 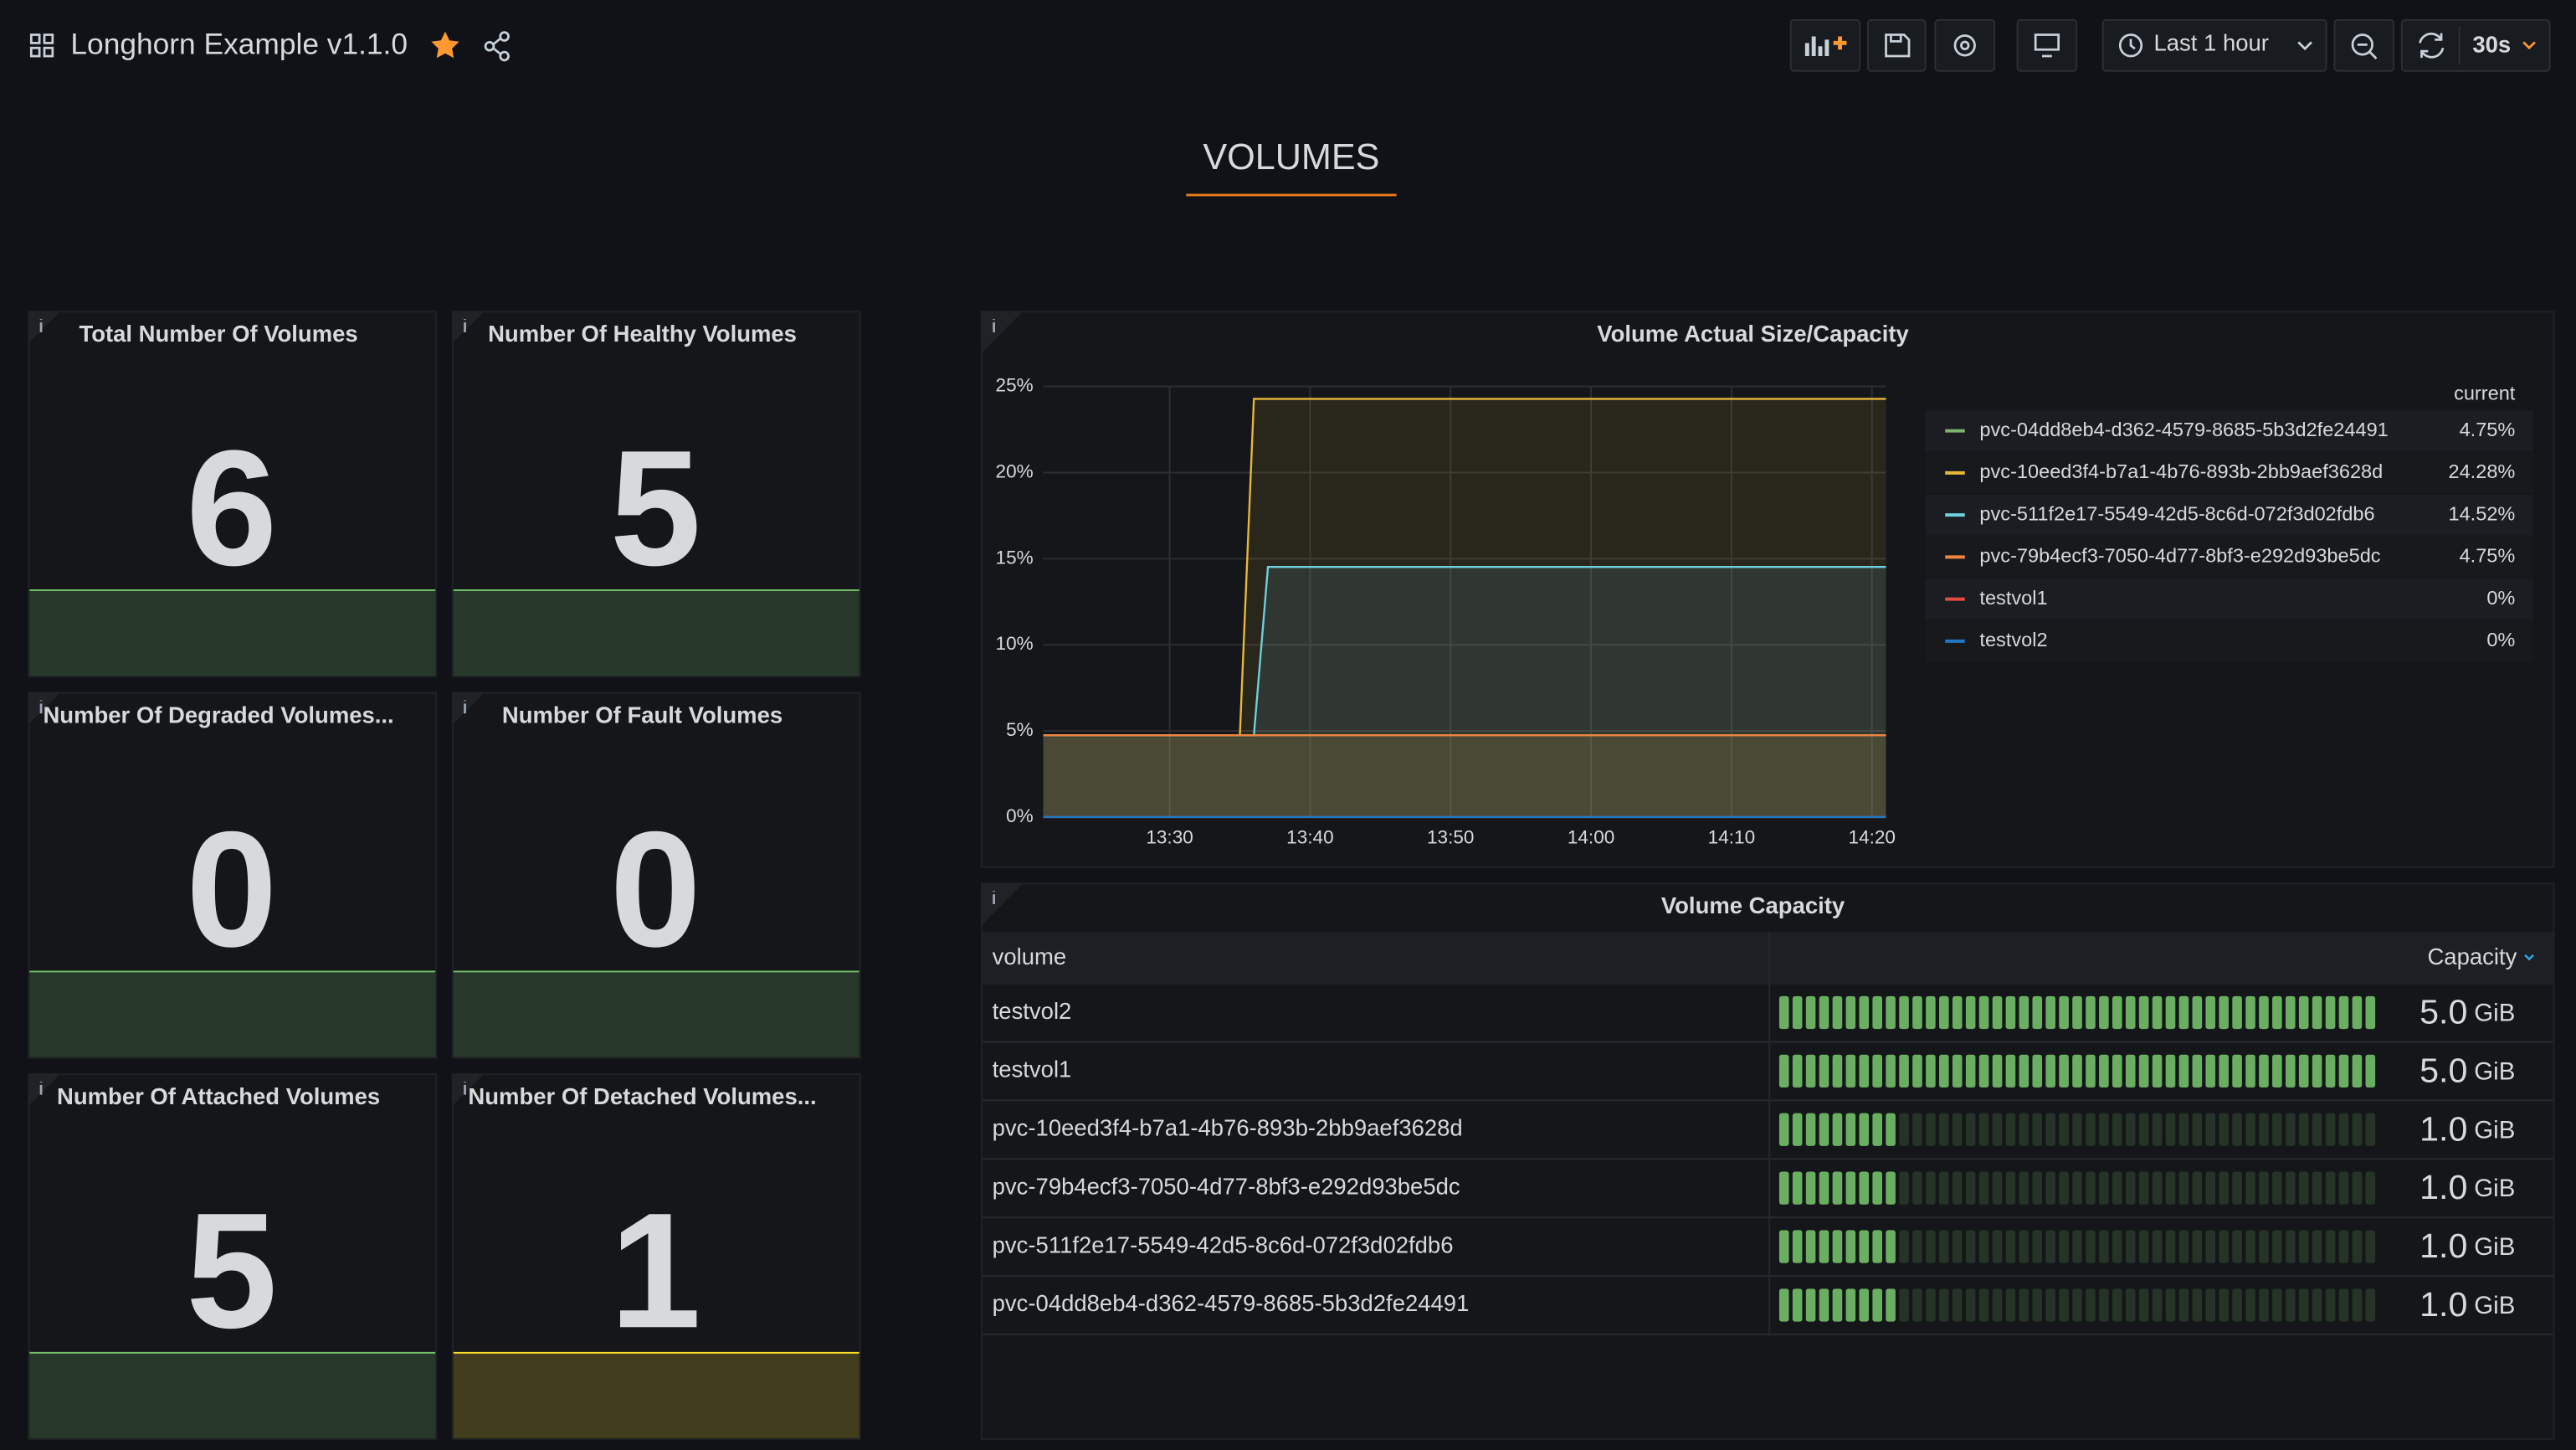 I want to click on save-button, so click(x=1897, y=45).